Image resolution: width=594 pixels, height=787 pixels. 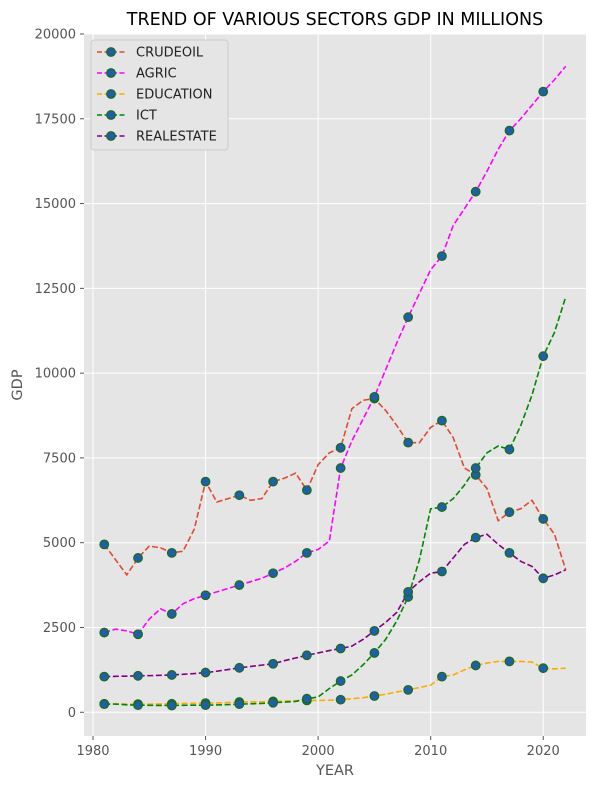 What do you see at coordinates (55, 119) in the screenshot?
I see `y-tick-label: 17500` at bounding box center [55, 119].